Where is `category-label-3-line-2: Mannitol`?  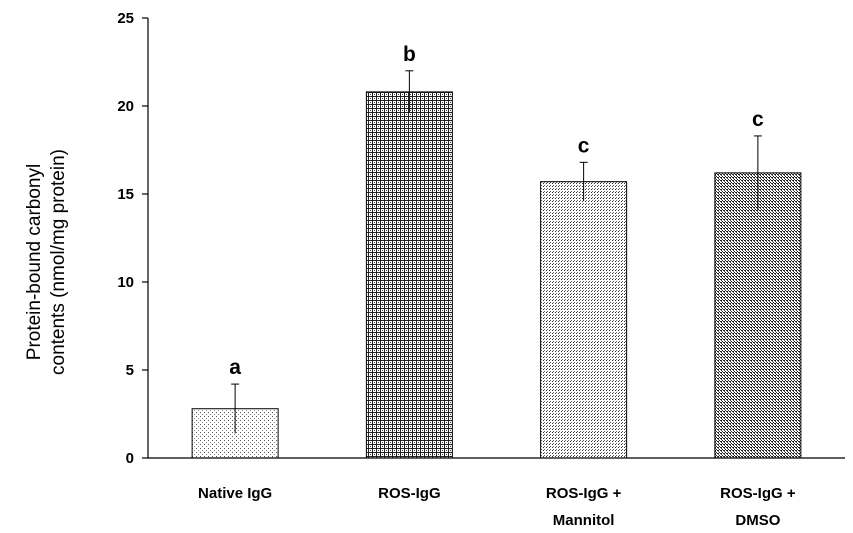
category-label-3-line-2: Mannitol is located at coordinates (584, 520).